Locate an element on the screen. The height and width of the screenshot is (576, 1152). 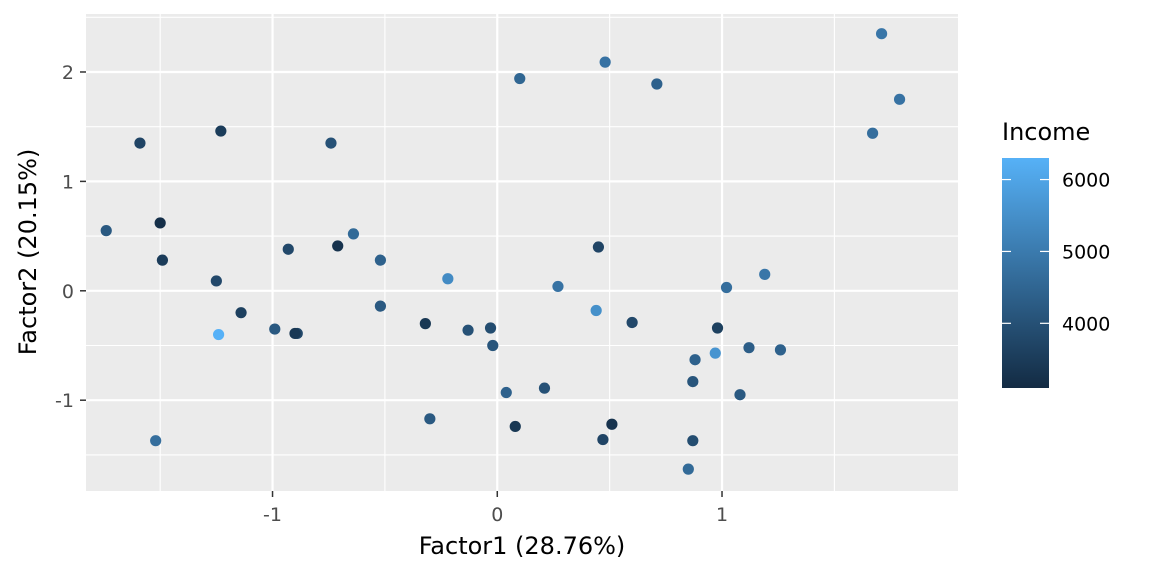
y-tick-label: -1 is located at coordinates (64, 401).